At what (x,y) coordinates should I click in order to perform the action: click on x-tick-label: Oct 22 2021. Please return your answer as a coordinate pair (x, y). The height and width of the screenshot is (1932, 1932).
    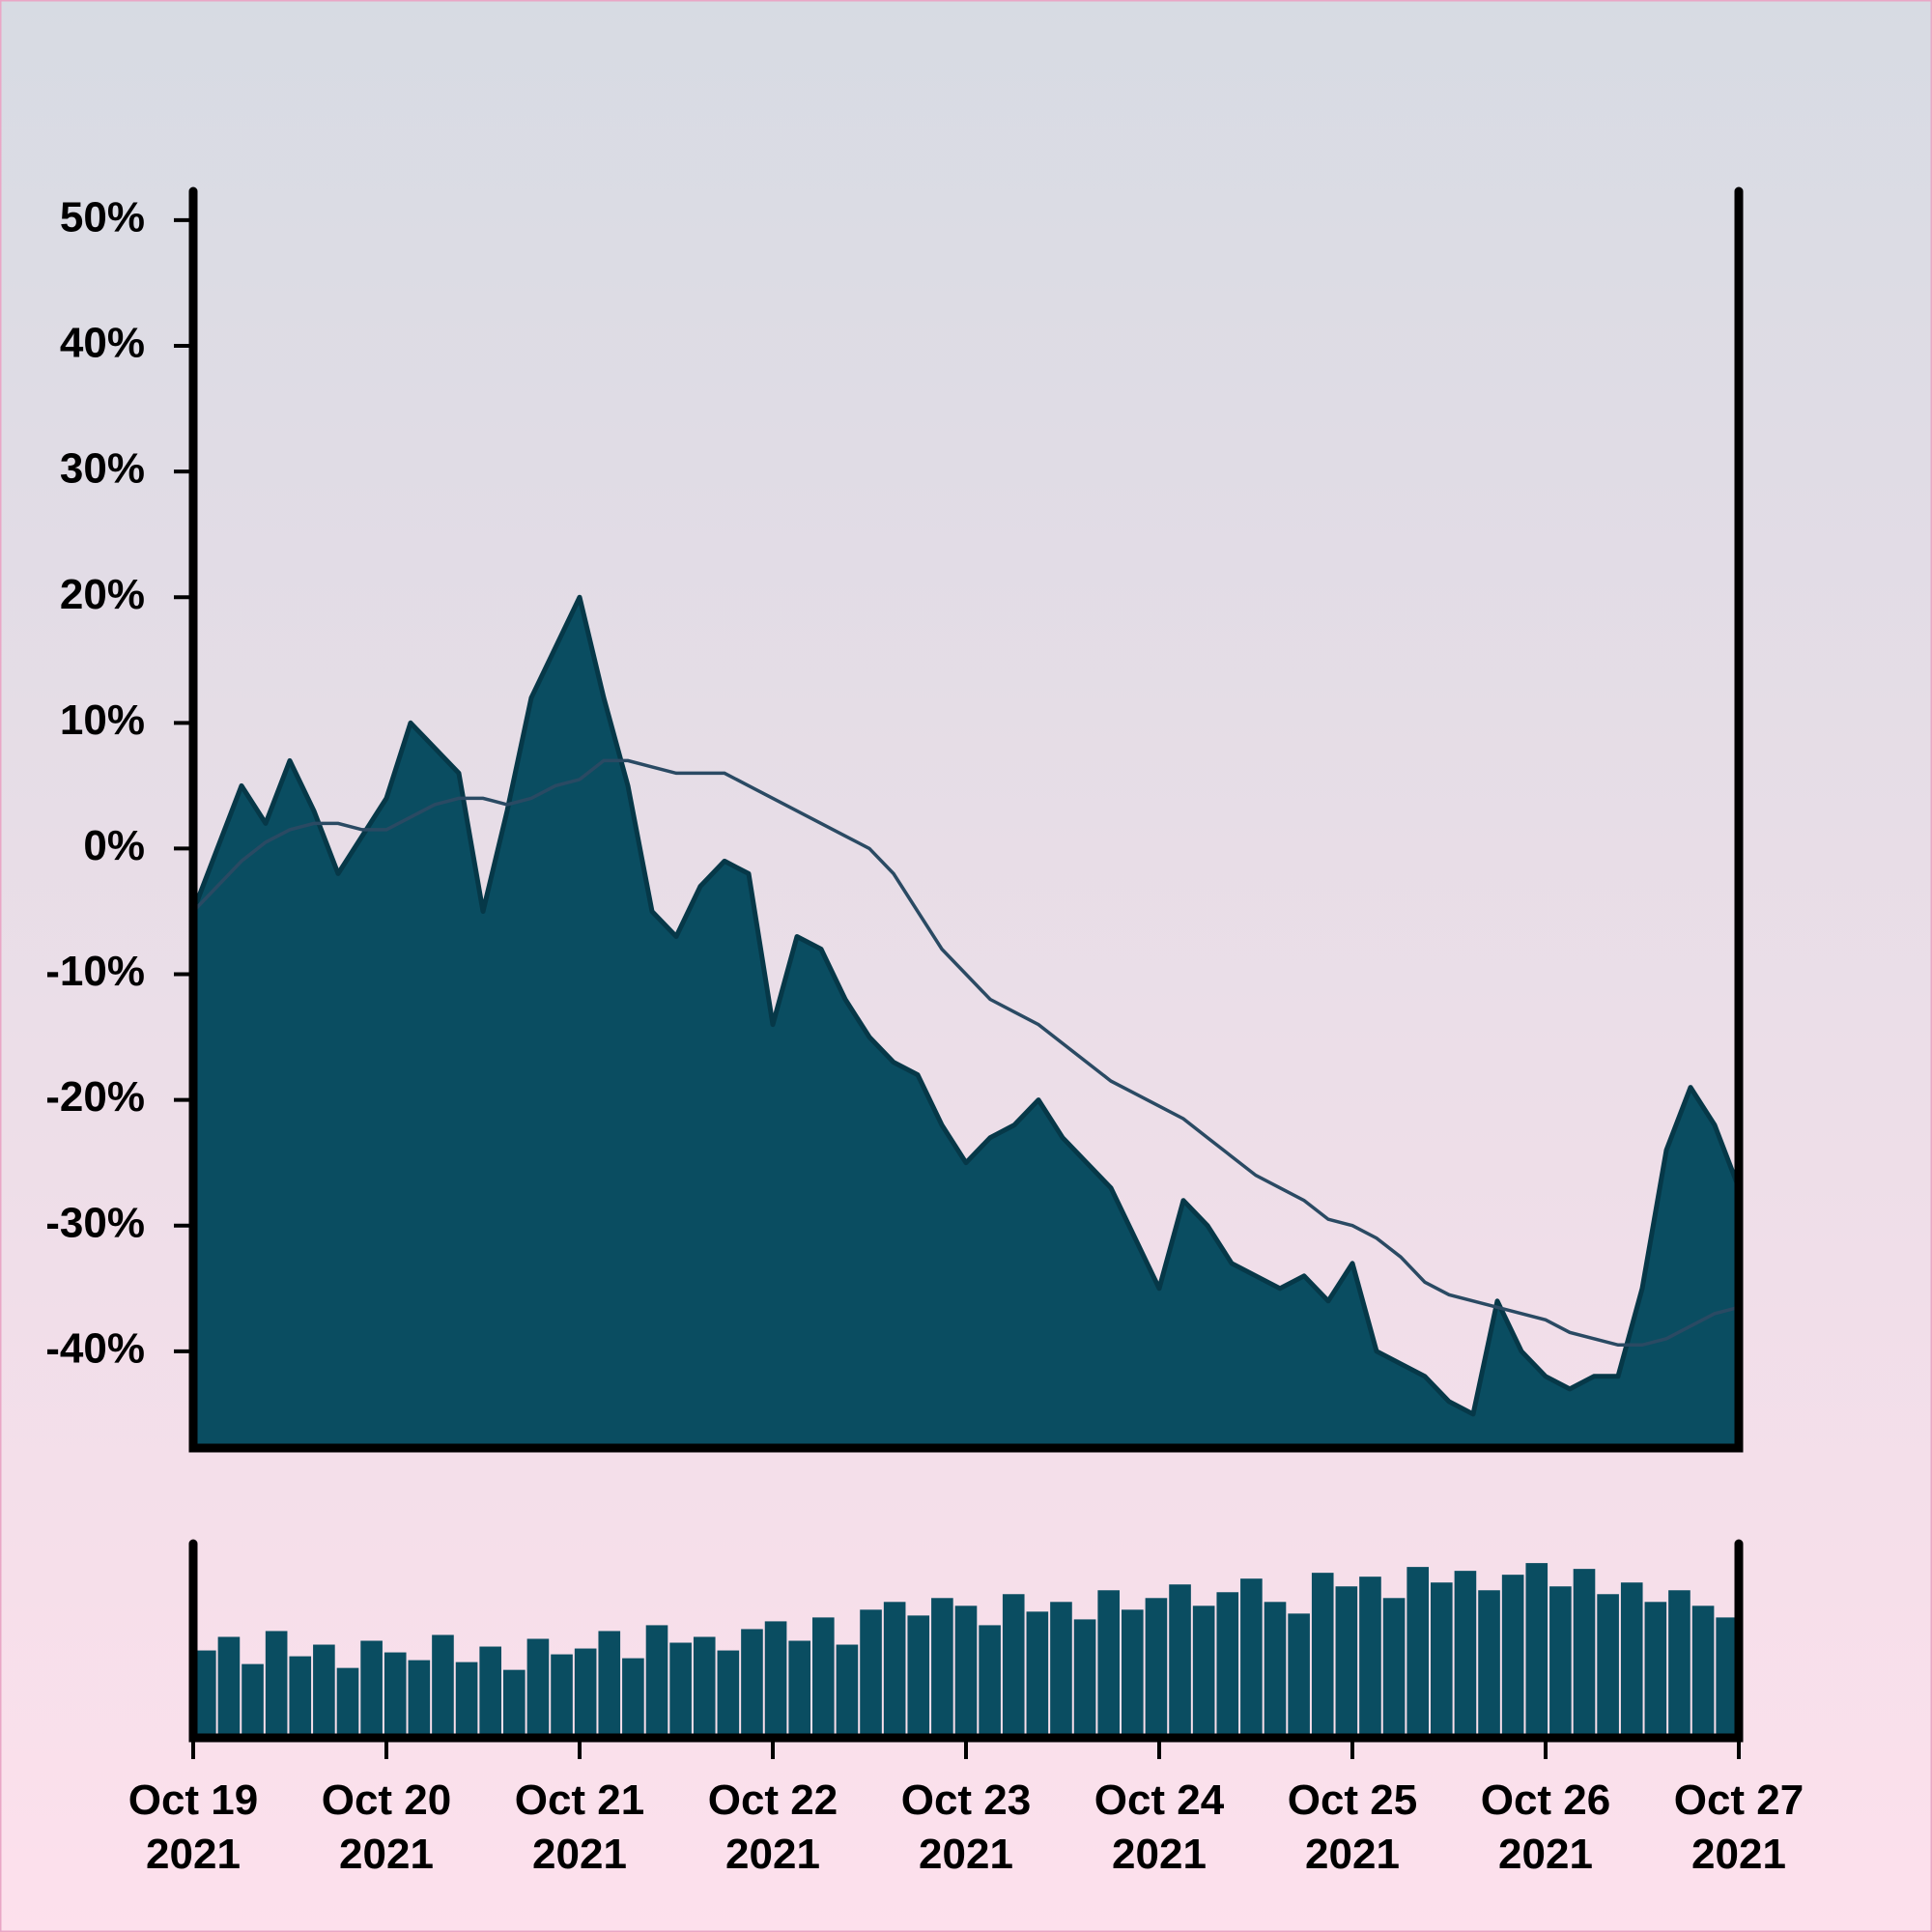
    Looking at the image, I should click on (773, 1827).